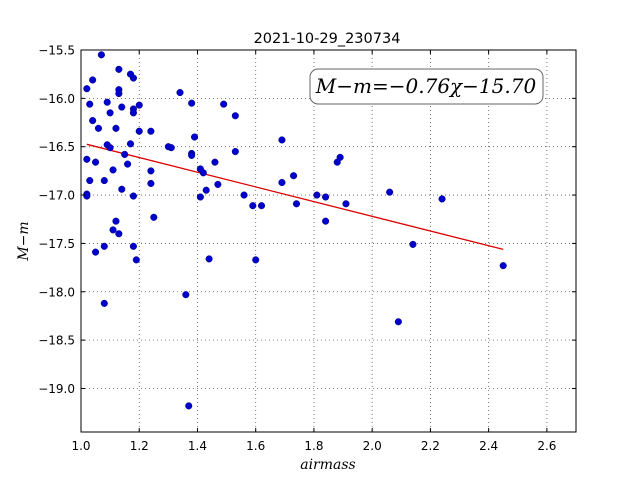 This screenshot has height=480, width=640. I want to click on fit-annotation-box, so click(426, 86).